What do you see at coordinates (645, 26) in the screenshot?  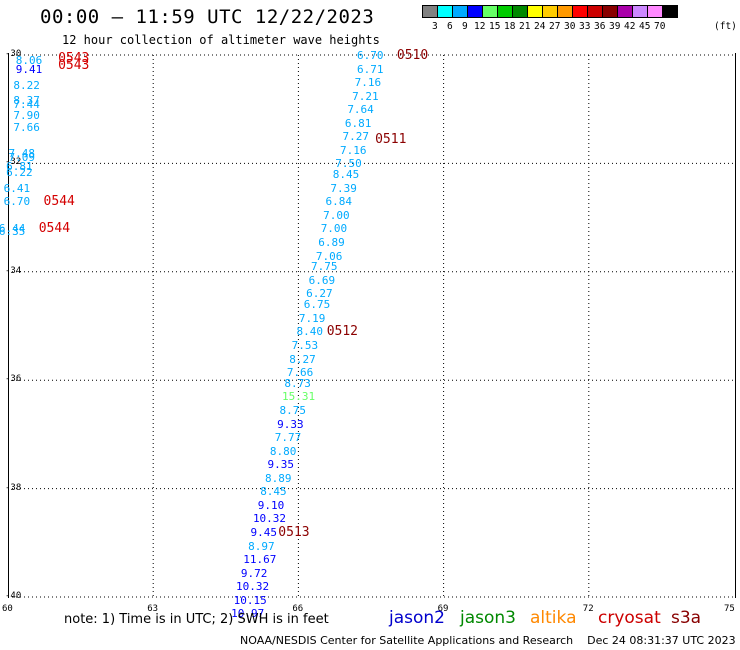 I see `colorbar-label: 45` at bounding box center [645, 26].